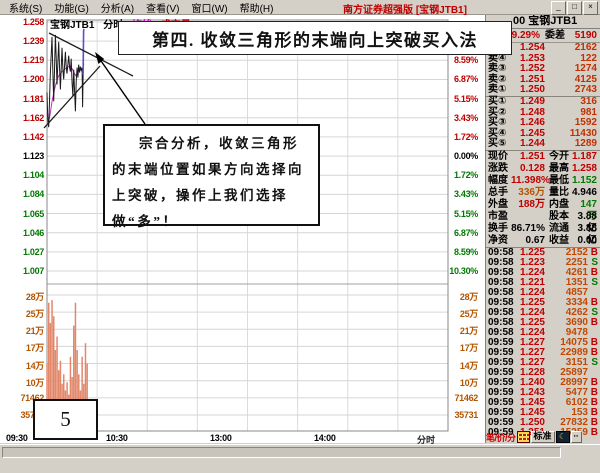 The image size is (600, 473). Describe the element at coordinates (576, 437) in the screenshot. I see `more-tools-button: ∙∙` at that location.